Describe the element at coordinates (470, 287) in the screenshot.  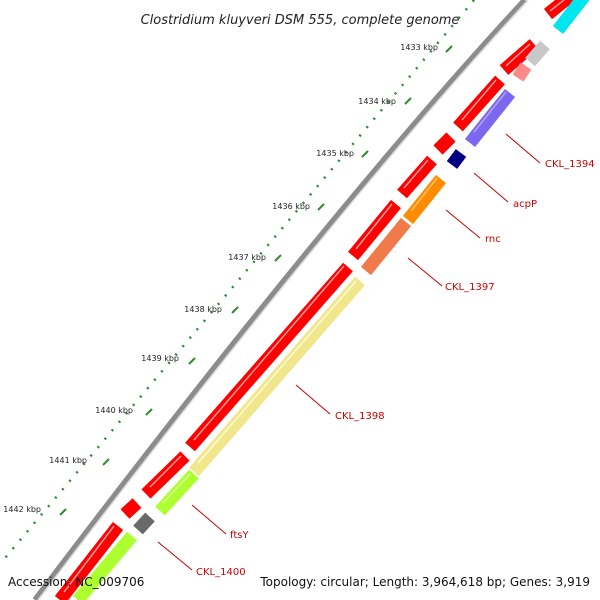
I see `gene-label: CKL_1397` at that location.